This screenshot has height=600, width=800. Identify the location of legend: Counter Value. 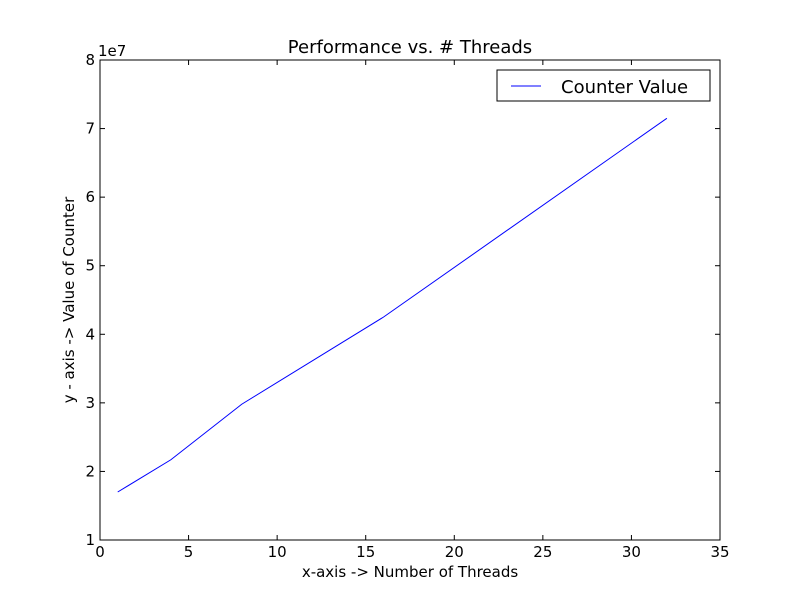
(603, 85).